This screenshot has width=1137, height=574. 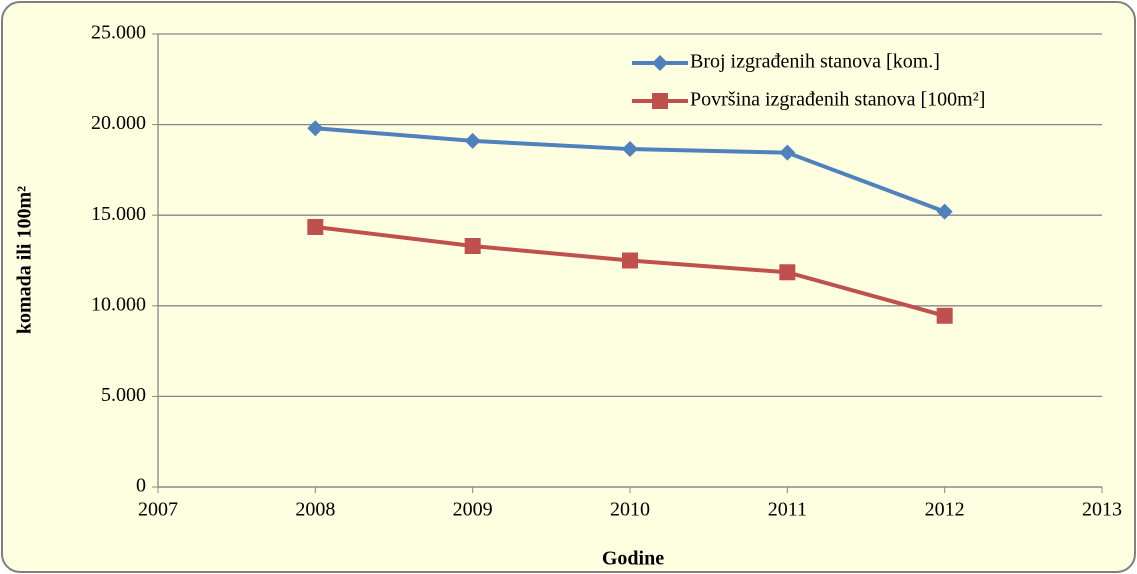 I want to click on y-tick-label: 0, so click(x=141, y=486).